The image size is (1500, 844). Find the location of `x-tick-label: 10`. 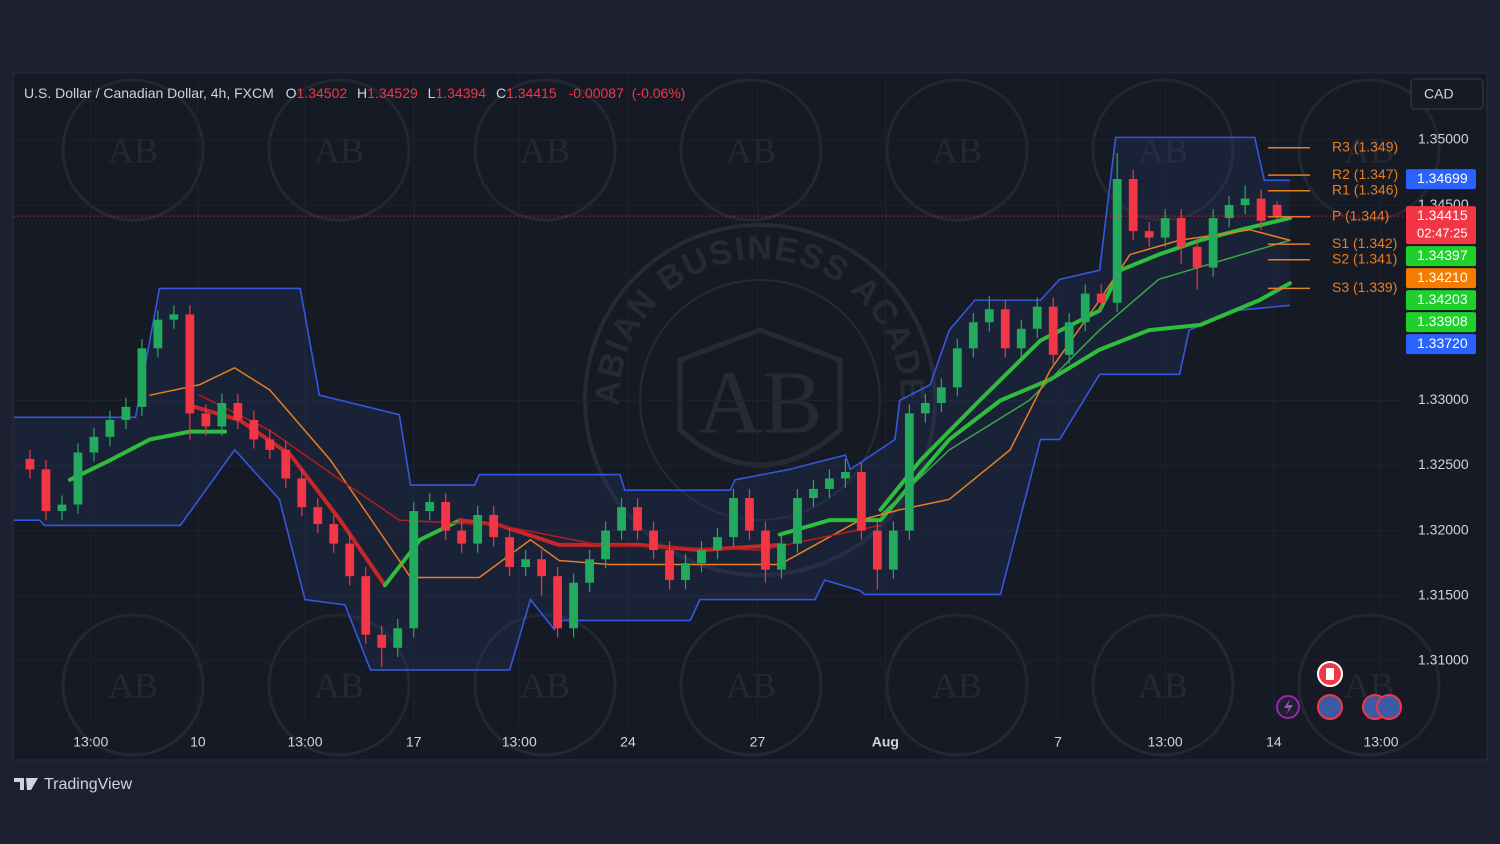

x-tick-label: 10 is located at coordinates (198, 742).